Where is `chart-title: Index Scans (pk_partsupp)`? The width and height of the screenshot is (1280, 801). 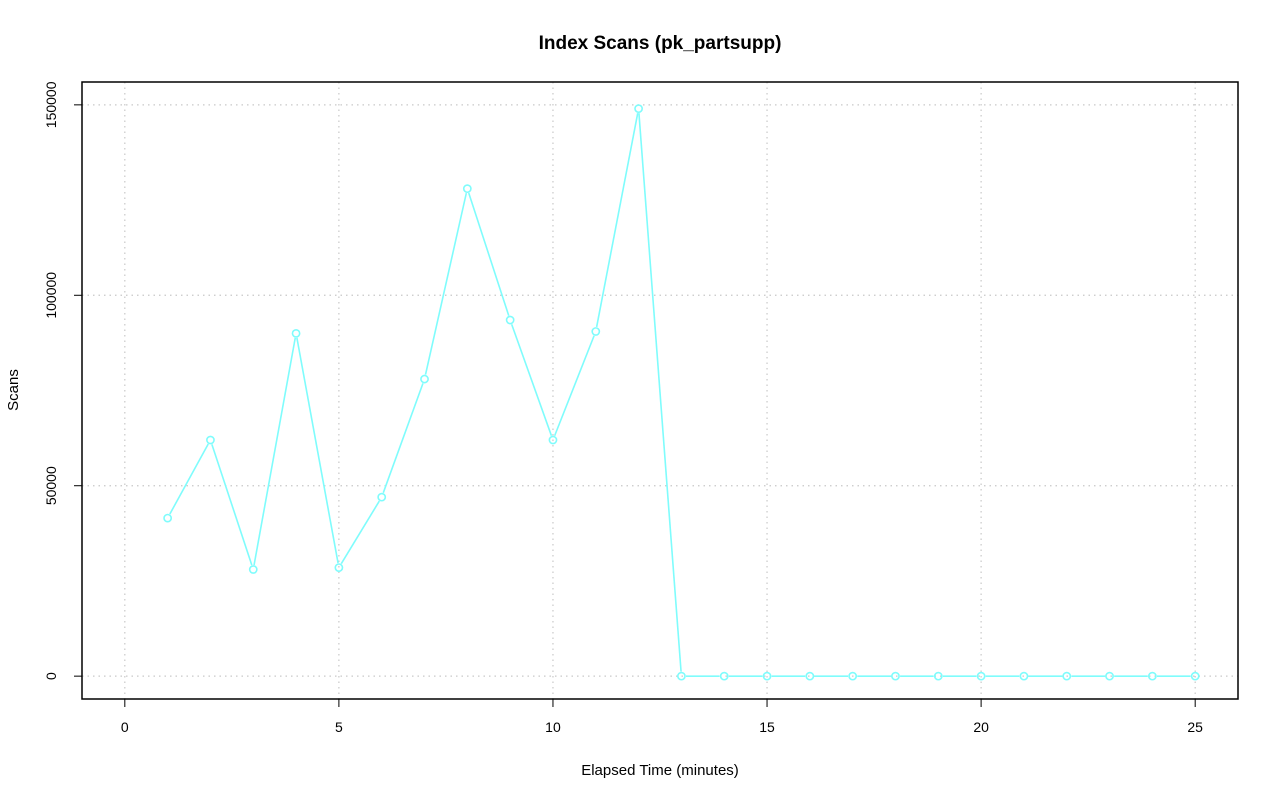 chart-title: Index Scans (pk_partsupp) is located at coordinates (660, 43).